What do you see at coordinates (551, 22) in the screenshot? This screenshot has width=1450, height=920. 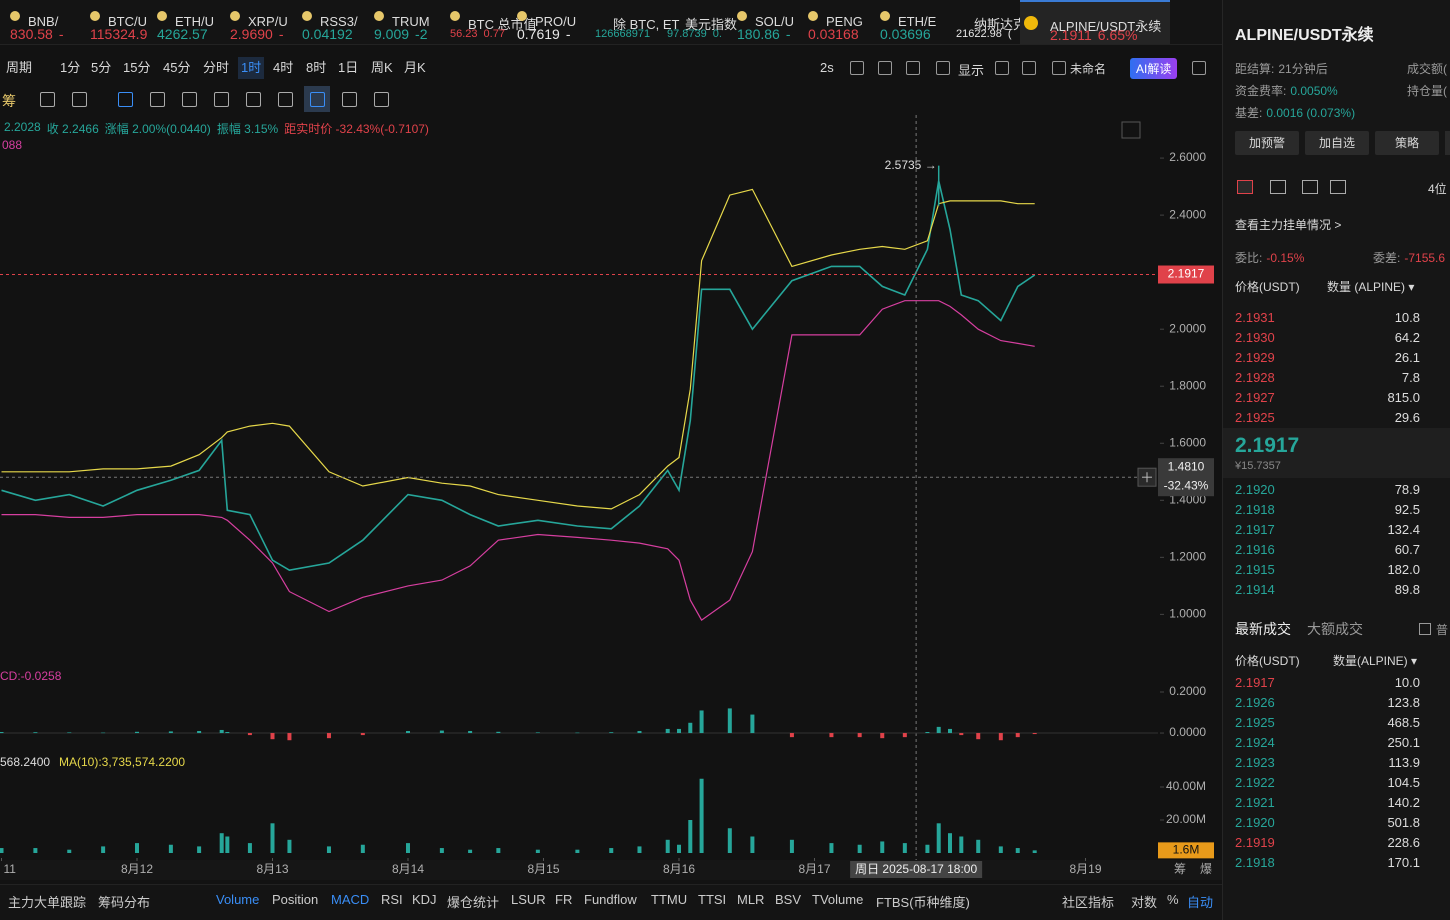 I see `ticker: PRO/U 0.7619-` at bounding box center [551, 22].